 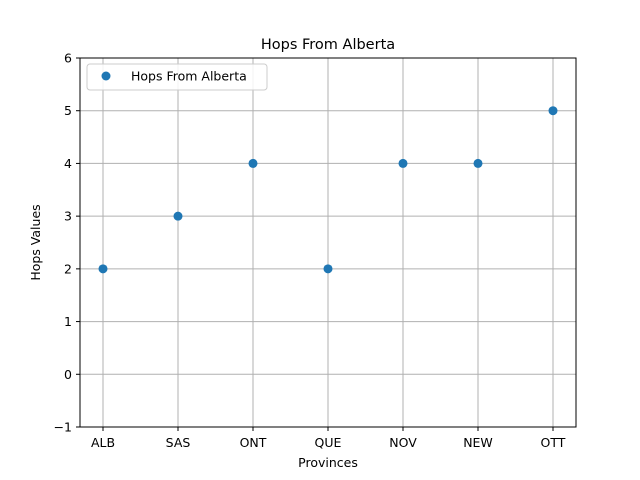 What do you see at coordinates (189, 76) in the screenshot?
I see `legend-label: Hops From Alberta` at bounding box center [189, 76].